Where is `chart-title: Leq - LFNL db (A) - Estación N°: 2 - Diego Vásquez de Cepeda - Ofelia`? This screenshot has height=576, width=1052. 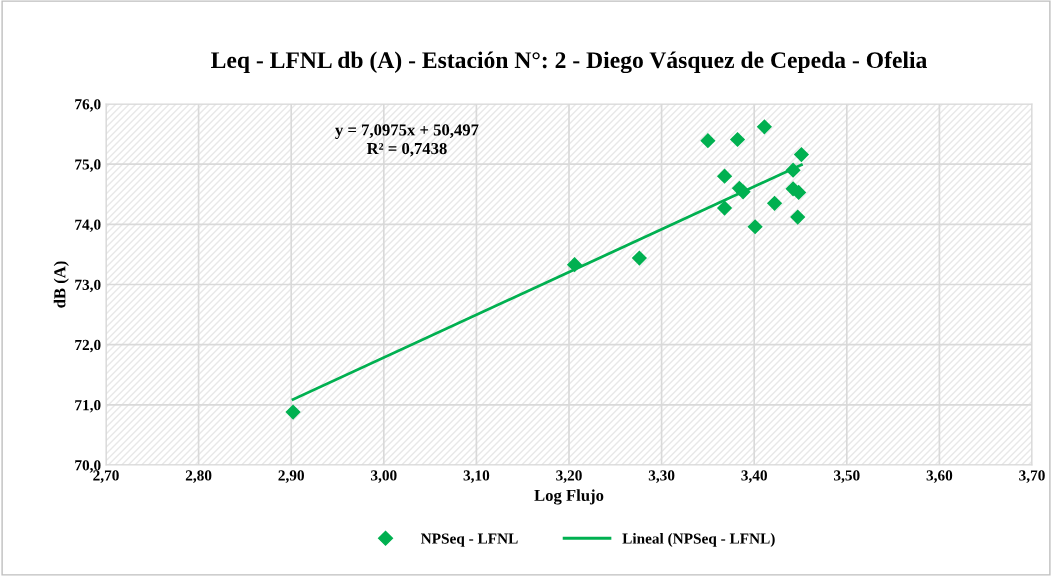
chart-title: Leq - LFNL db (A) - Estación N°: 2 - Diego Vásquez de Cepeda - Ofelia is located at coordinates (569, 62).